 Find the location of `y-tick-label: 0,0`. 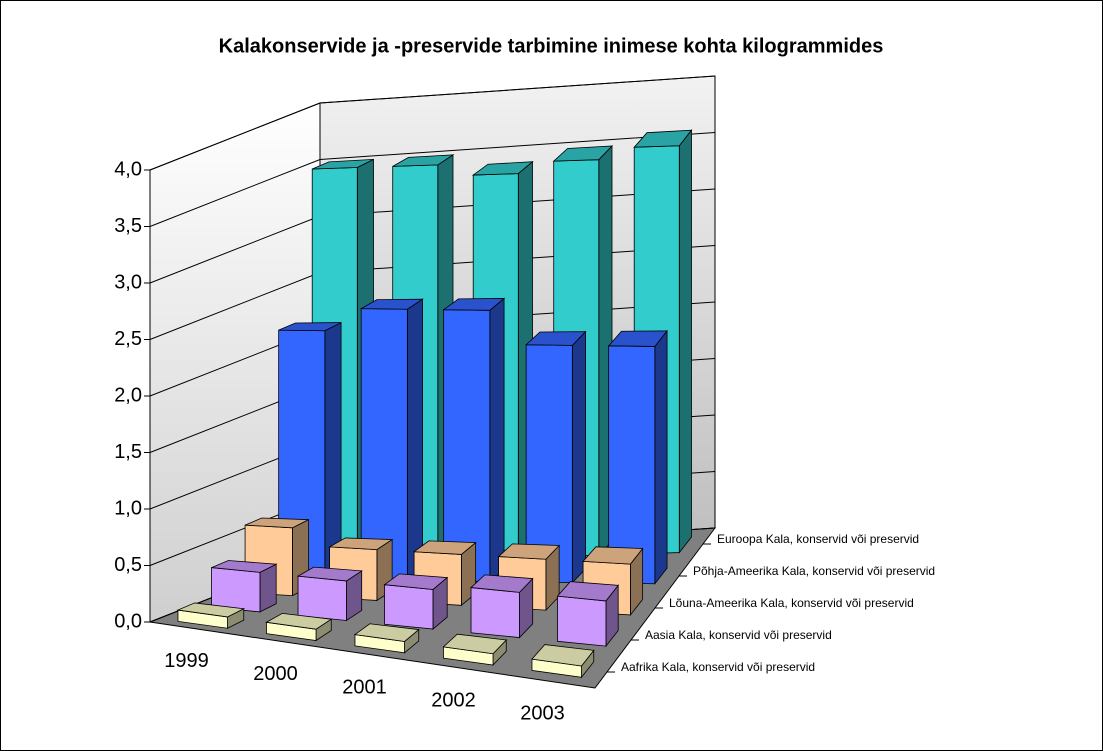

y-tick-label: 0,0 is located at coordinates (128, 621).